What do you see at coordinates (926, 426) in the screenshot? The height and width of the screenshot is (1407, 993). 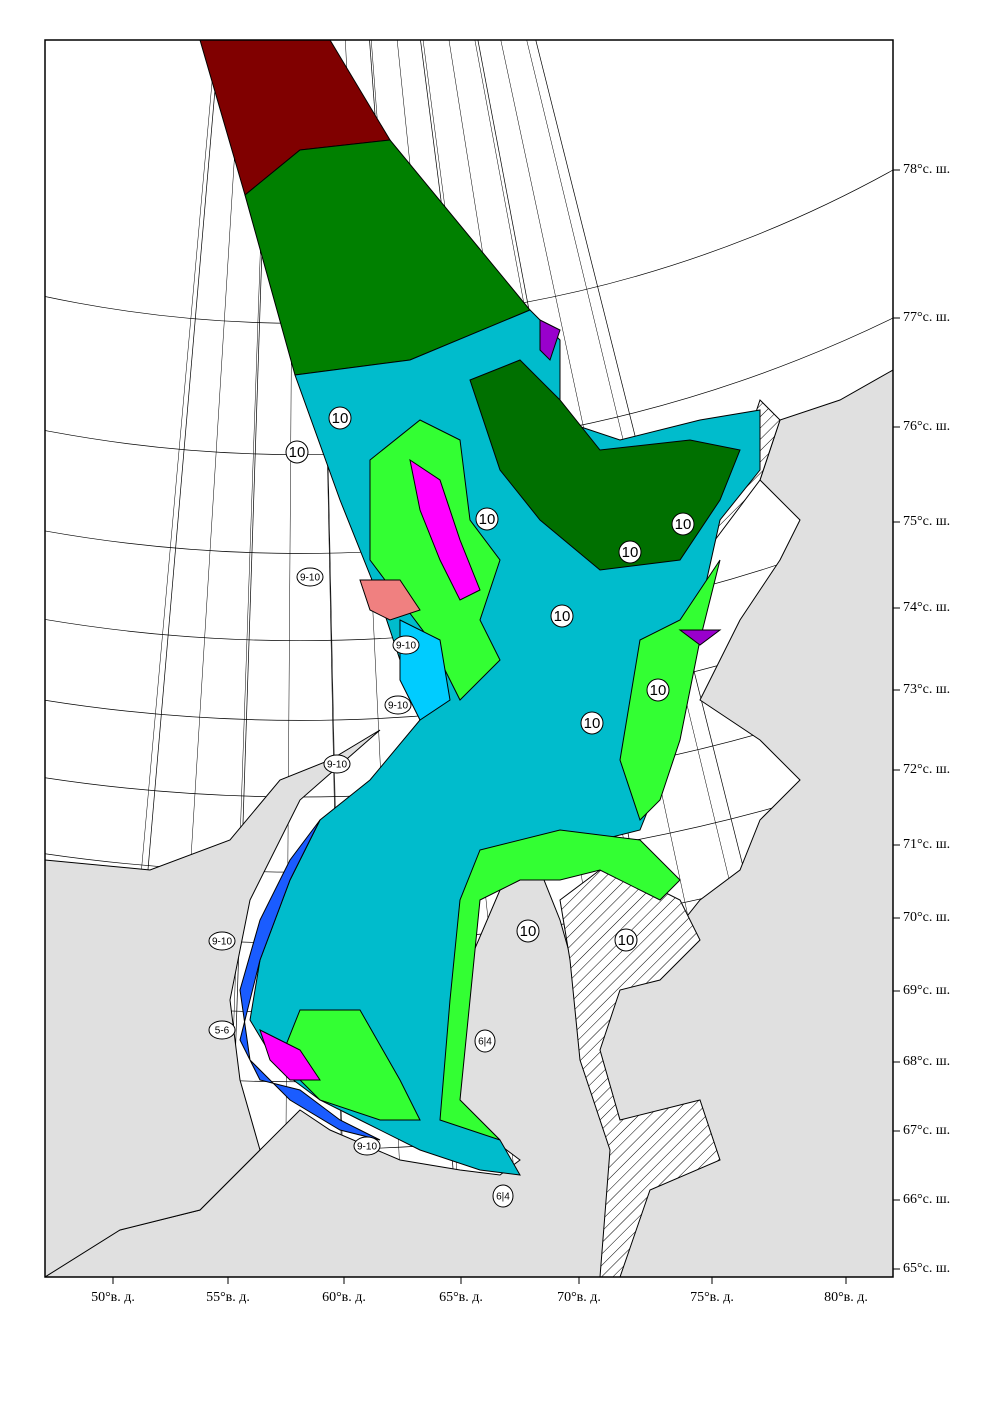 I see `lat-label: 76°с. ш.` at bounding box center [926, 426].